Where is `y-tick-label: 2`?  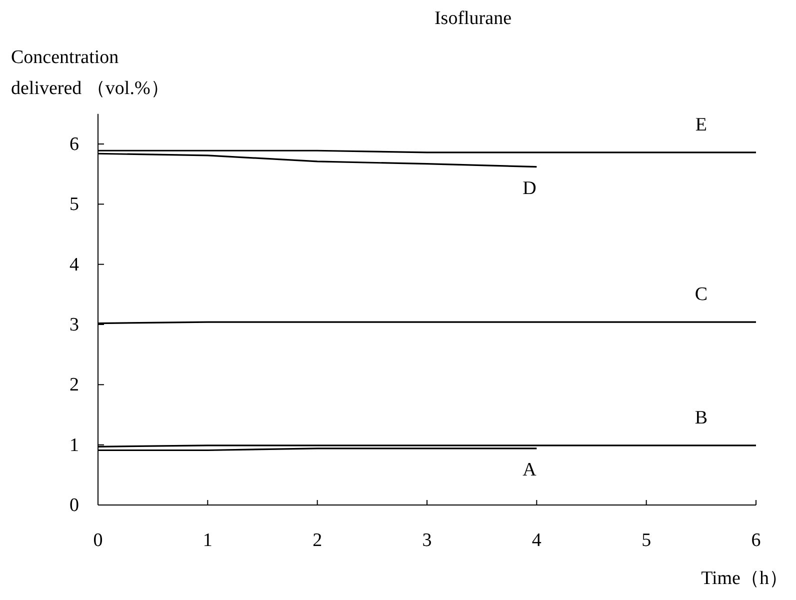
y-tick-label: 2 is located at coordinates (74, 385).